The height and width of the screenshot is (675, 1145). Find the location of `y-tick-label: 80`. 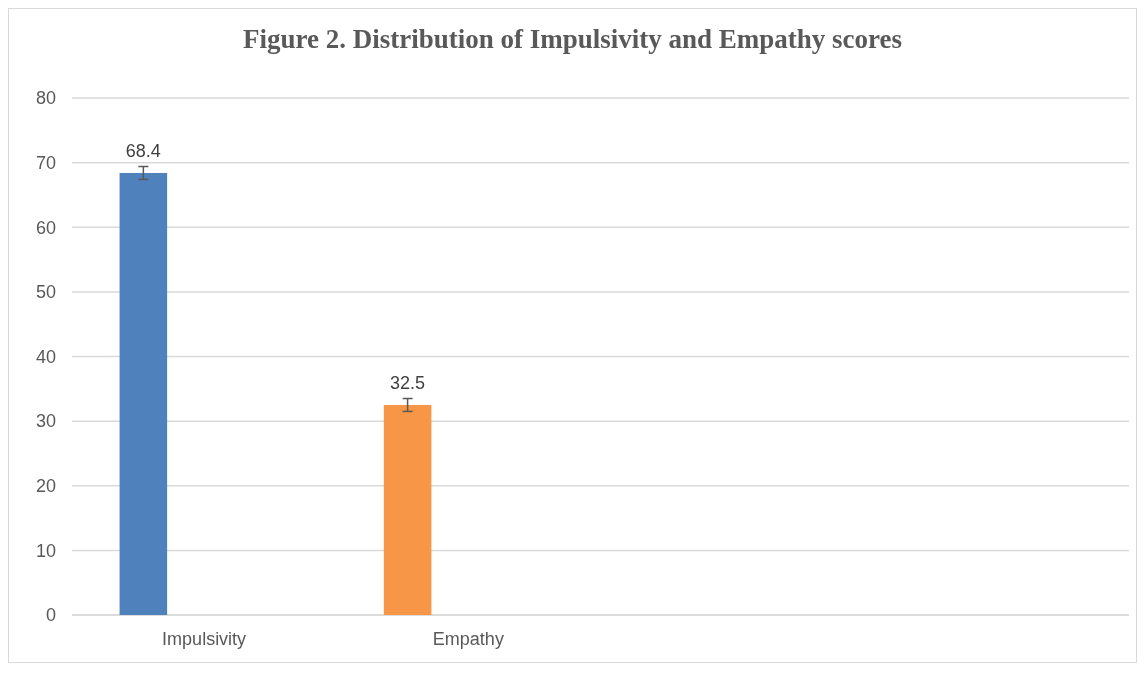

y-tick-label: 80 is located at coordinates (45, 98).